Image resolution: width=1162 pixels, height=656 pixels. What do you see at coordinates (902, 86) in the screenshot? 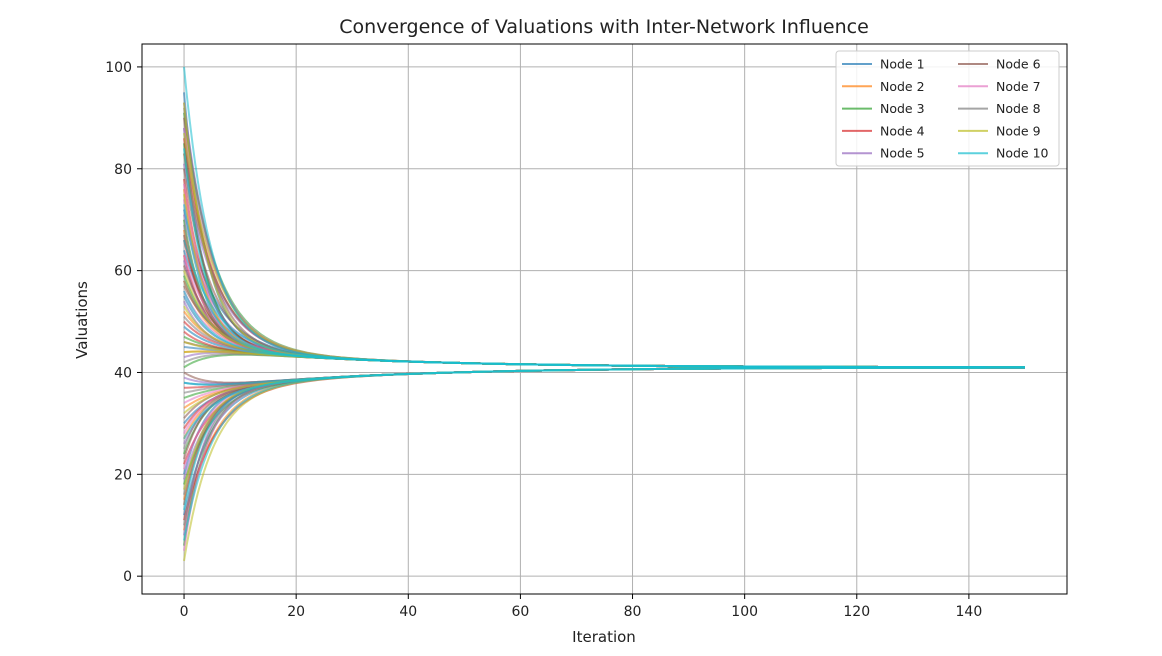
I see `legend-label: Node 2` at bounding box center [902, 86].